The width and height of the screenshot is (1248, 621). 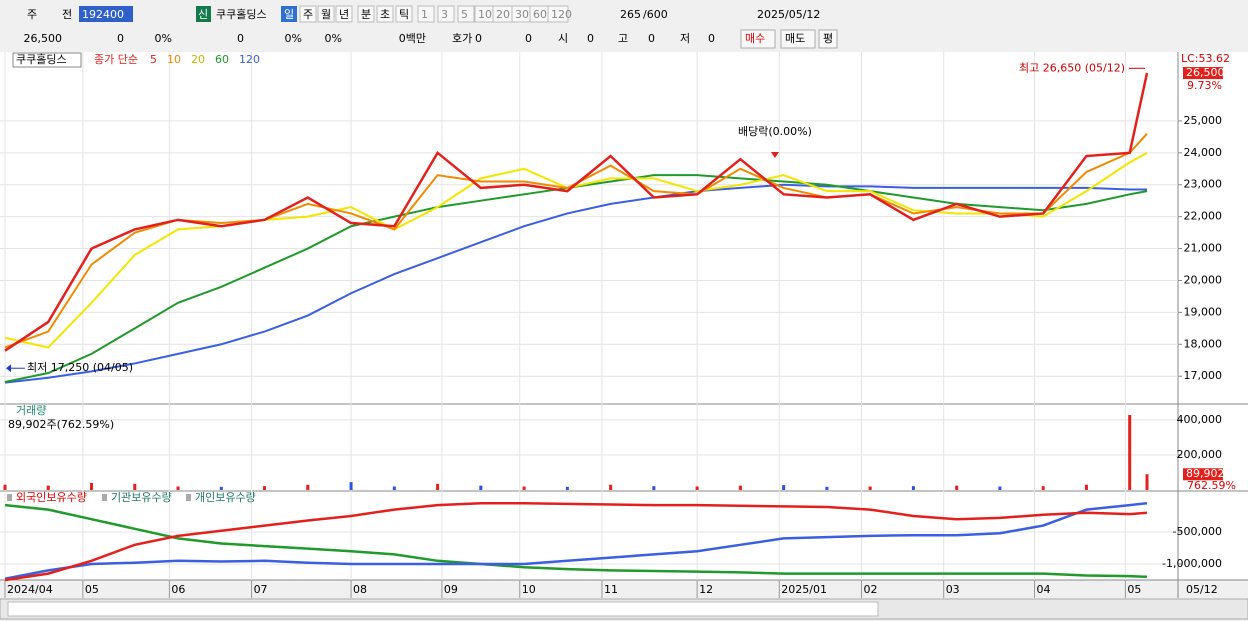 I want to click on x-tick-label: 12, so click(x=706, y=589).